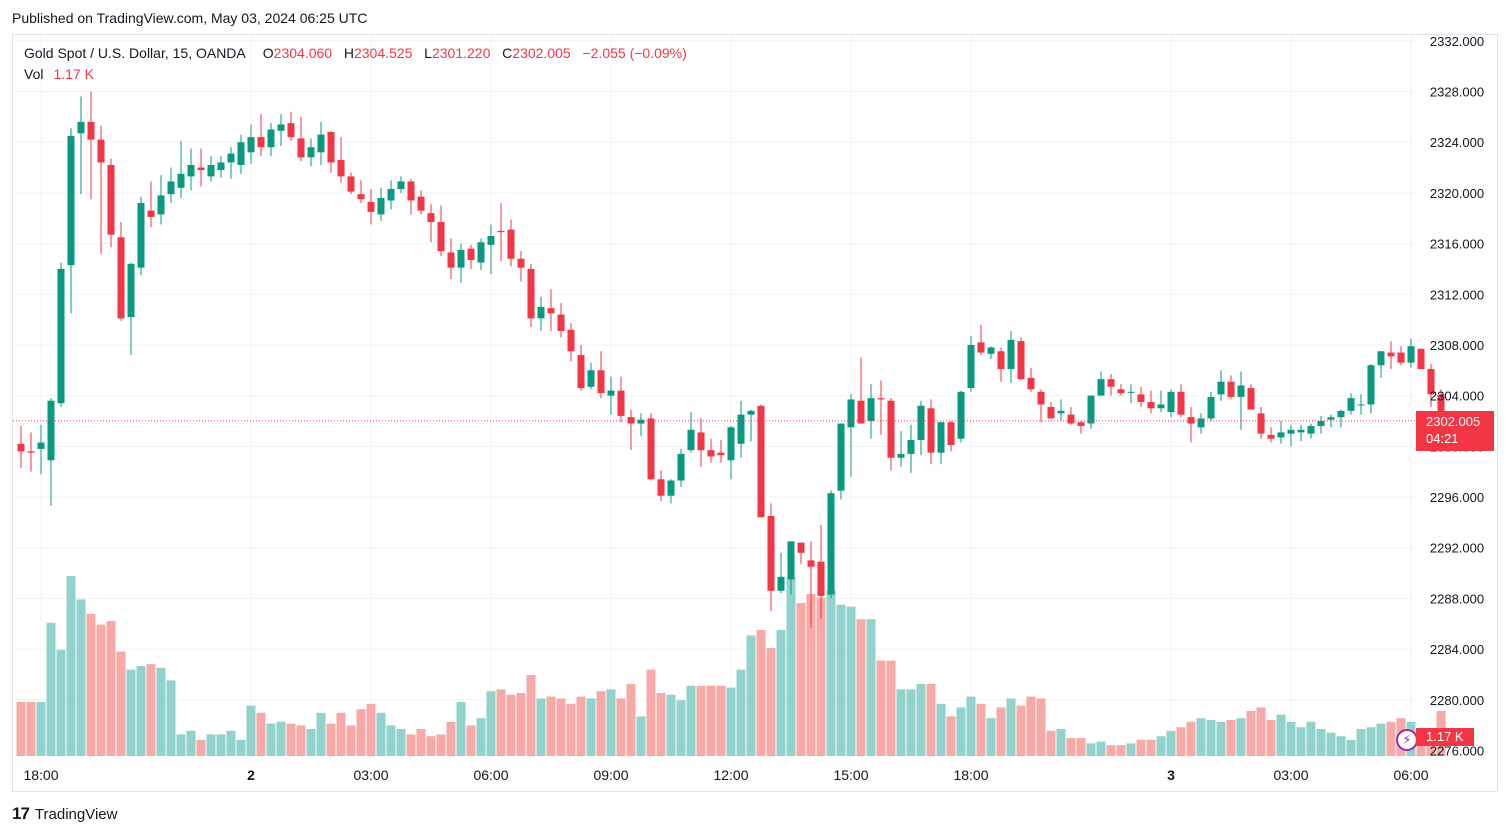 The width and height of the screenshot is (1511, 836). Describe the element at coordinates (1457, 345) in the screenshot. I see `price-tick-label: 2308.000` at that location.